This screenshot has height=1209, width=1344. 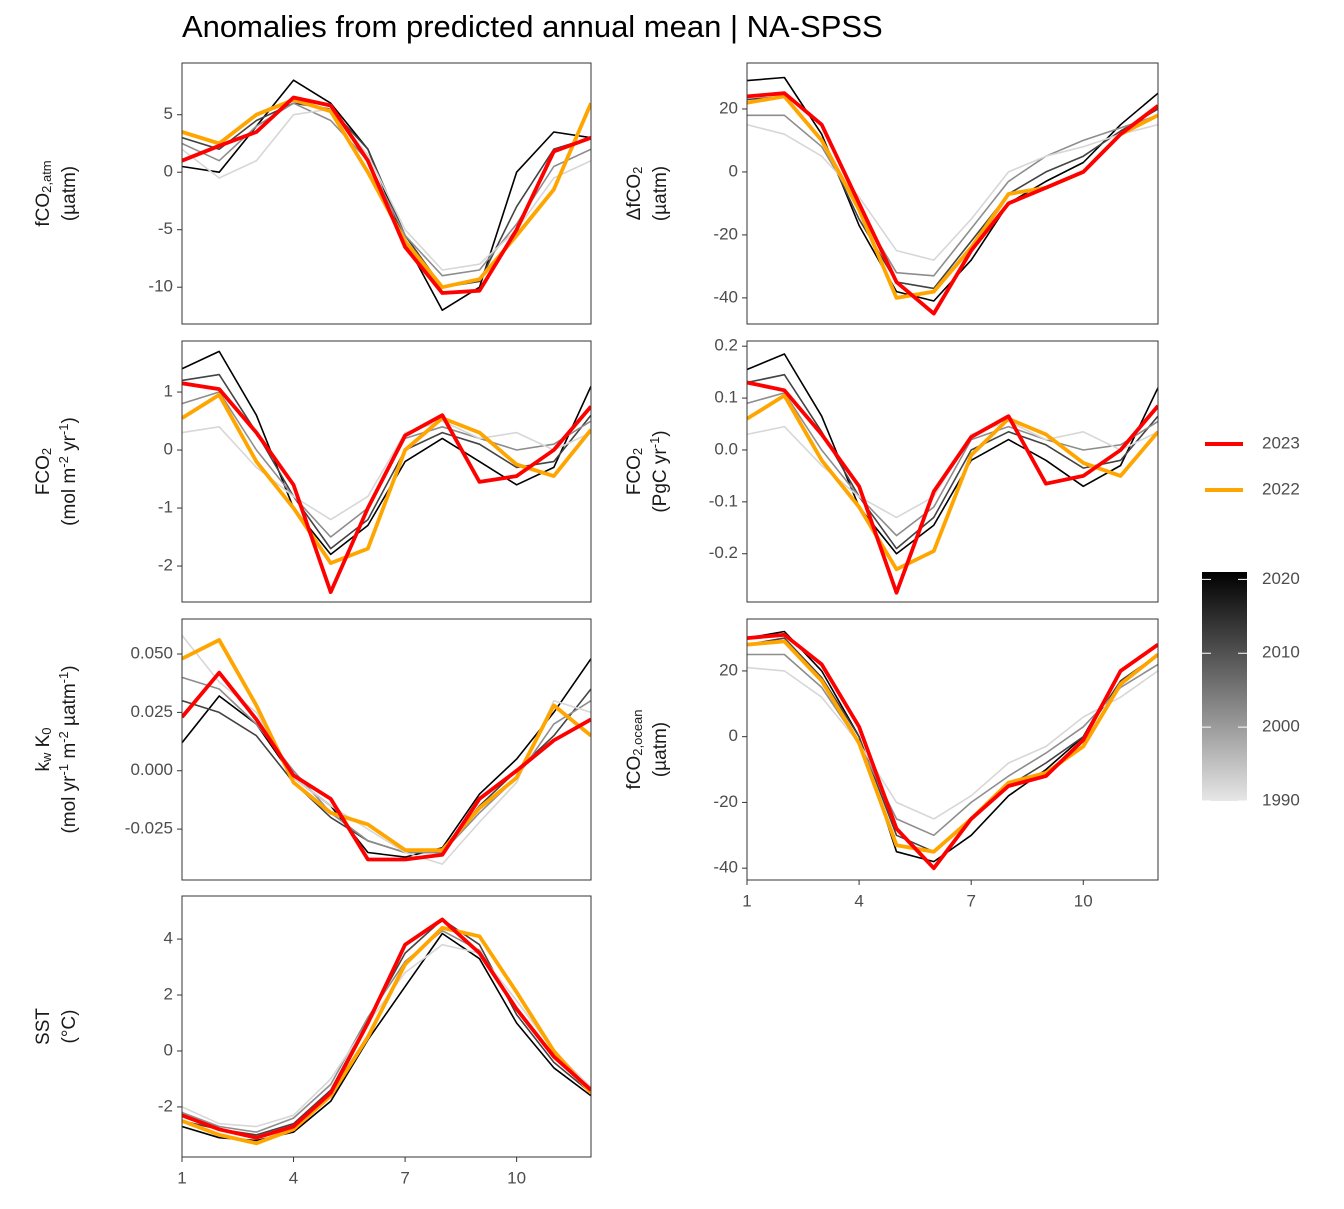 I want to click on label-part: w, so click(x=46, y=757).